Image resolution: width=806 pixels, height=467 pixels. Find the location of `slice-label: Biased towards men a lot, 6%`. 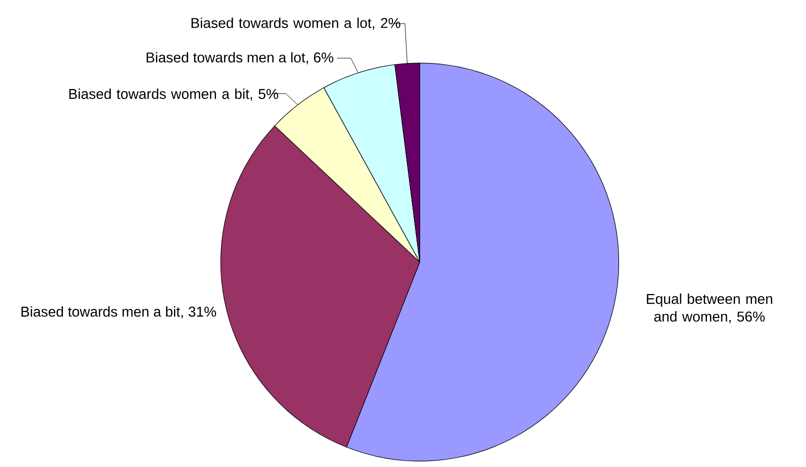

slice-label: Biased towards men a lot, 6% is located at coordinates (240, 58).